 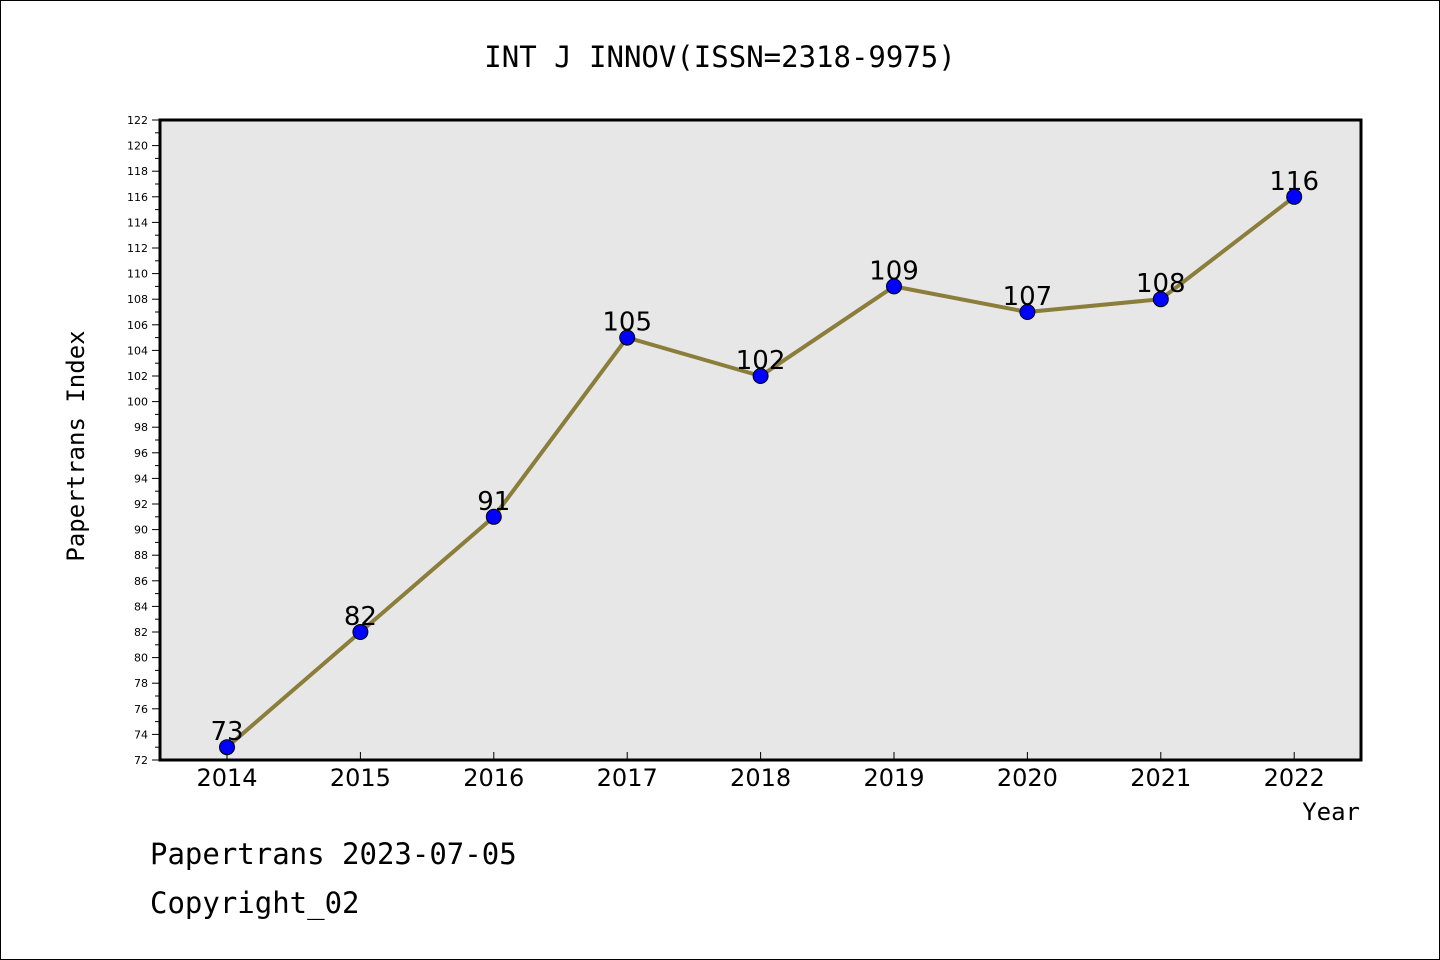 I want to click on y-tick-label: 100, so click(x=137, y=402).